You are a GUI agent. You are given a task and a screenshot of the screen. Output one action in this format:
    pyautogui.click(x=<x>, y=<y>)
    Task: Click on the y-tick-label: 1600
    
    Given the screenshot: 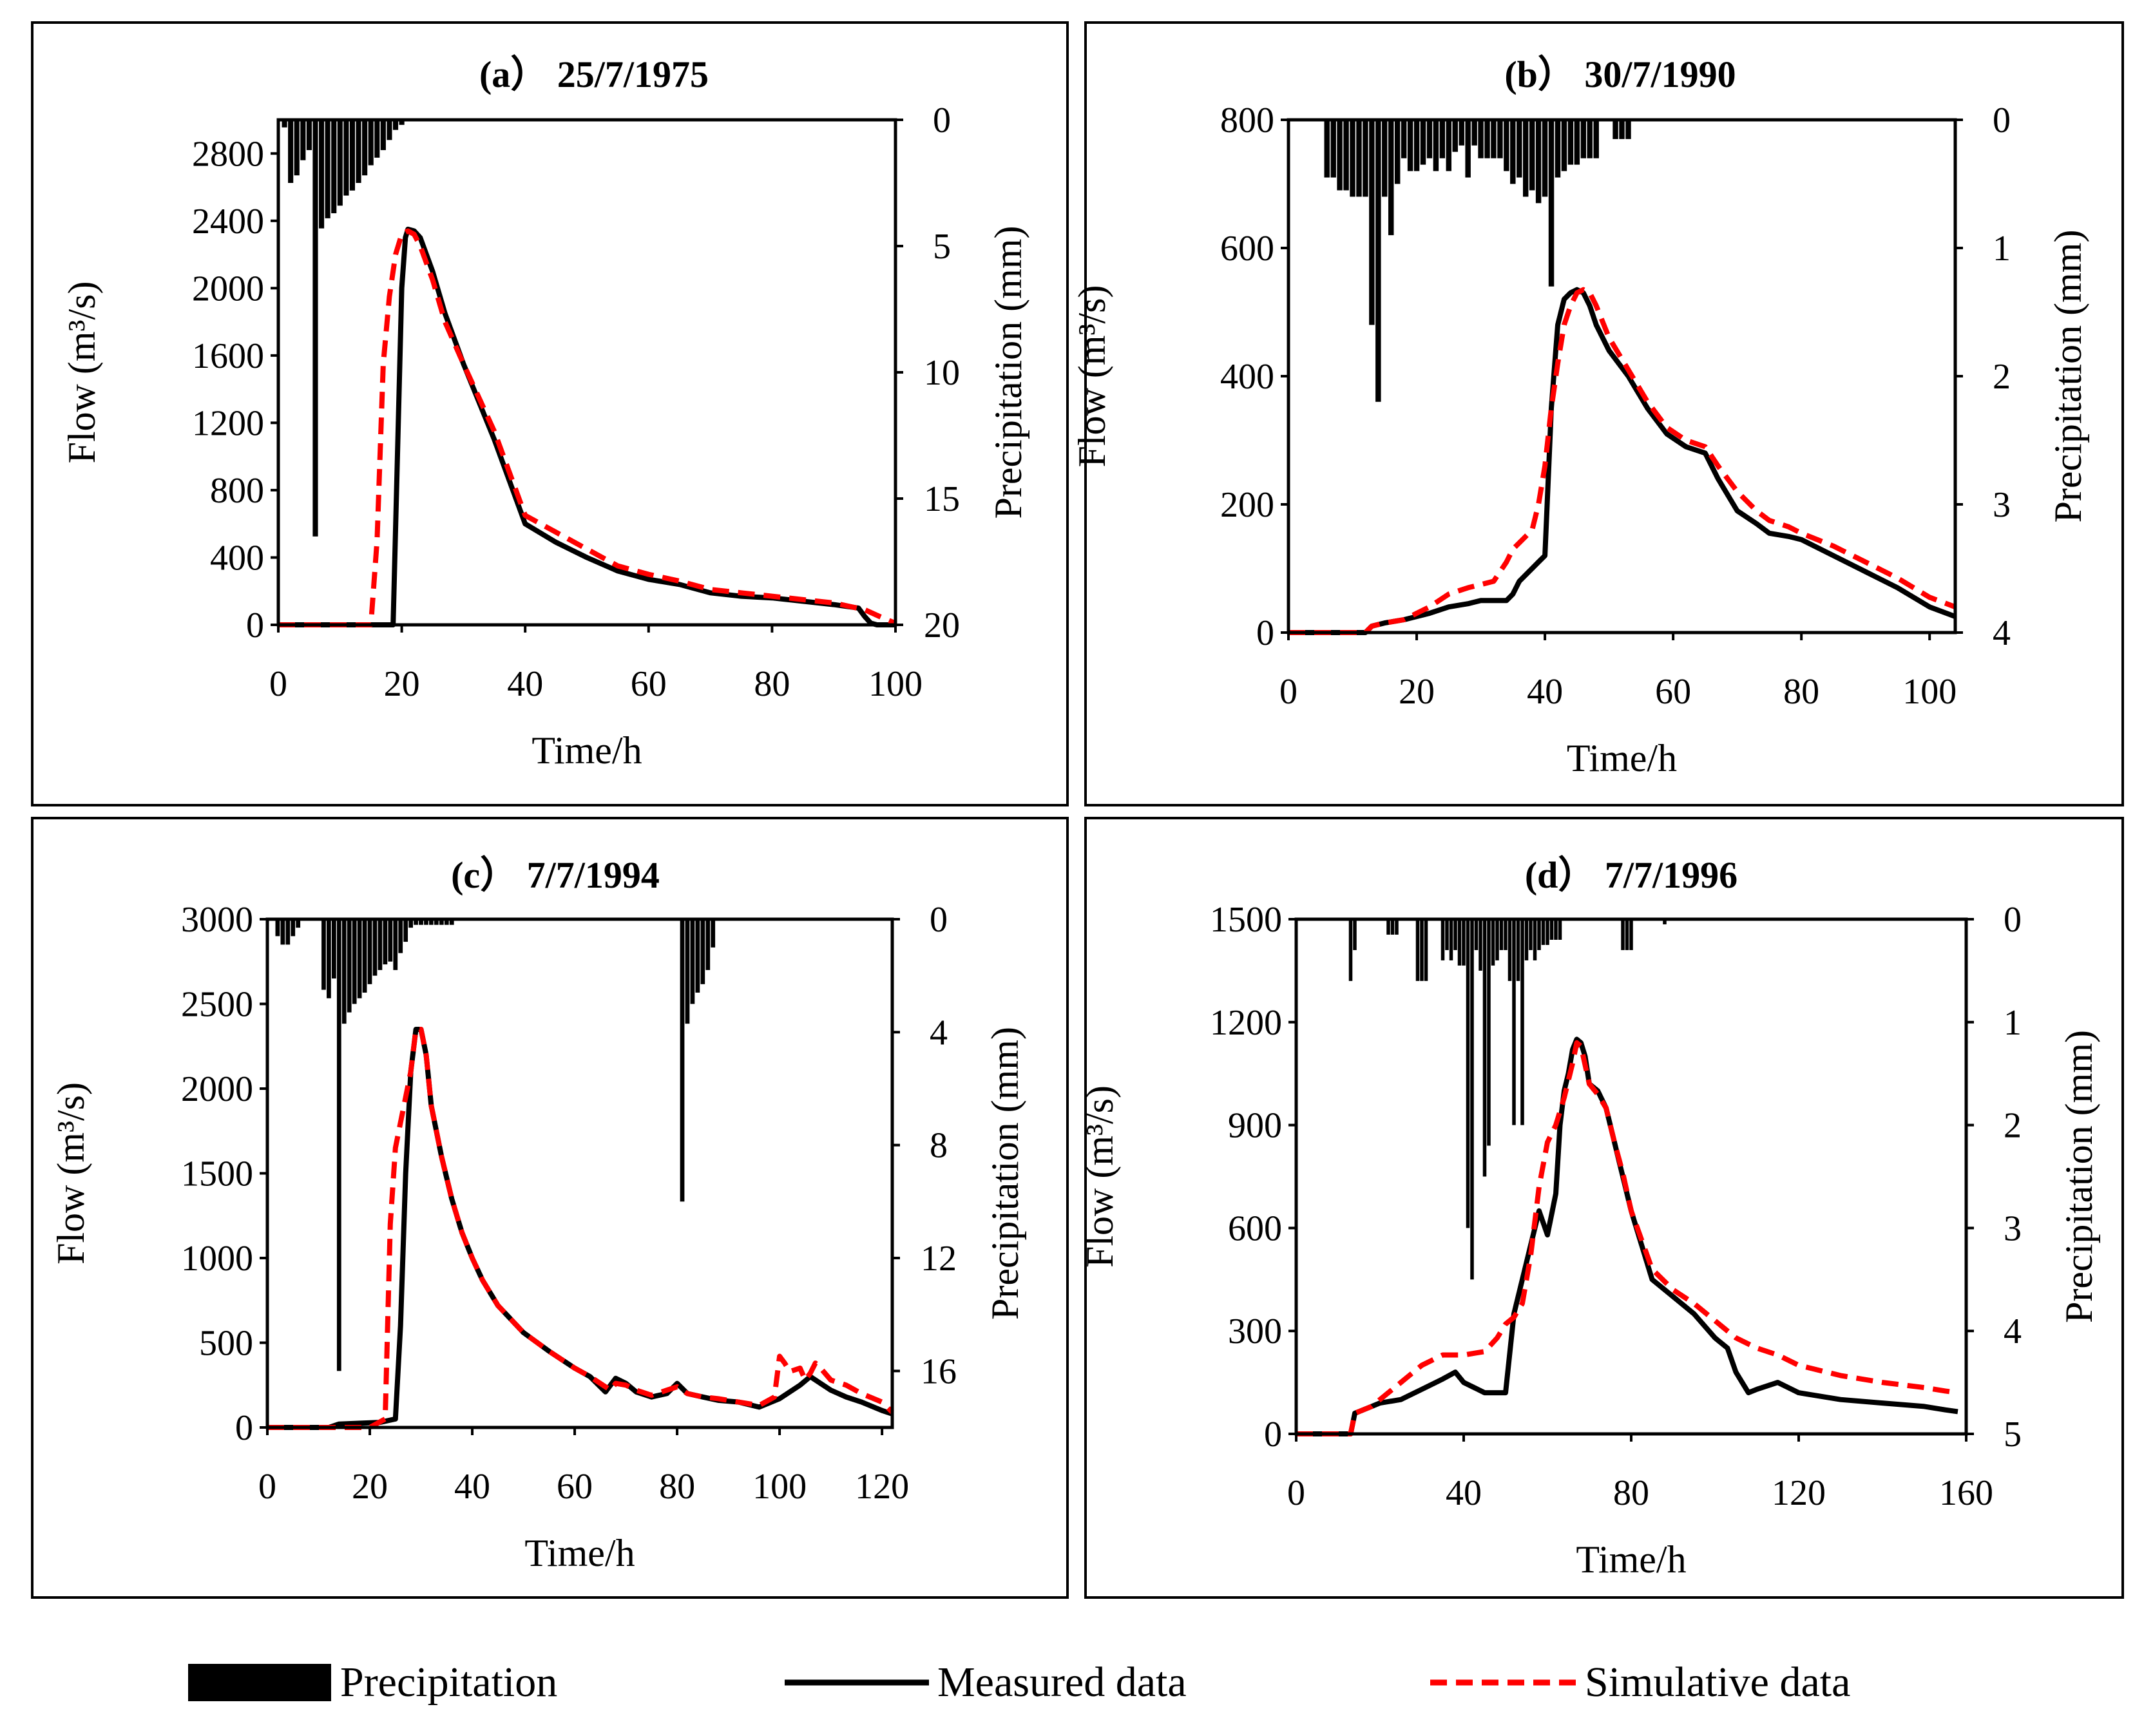 What is the action you would take?
    pyautogui.click(x=228, y=356)
    